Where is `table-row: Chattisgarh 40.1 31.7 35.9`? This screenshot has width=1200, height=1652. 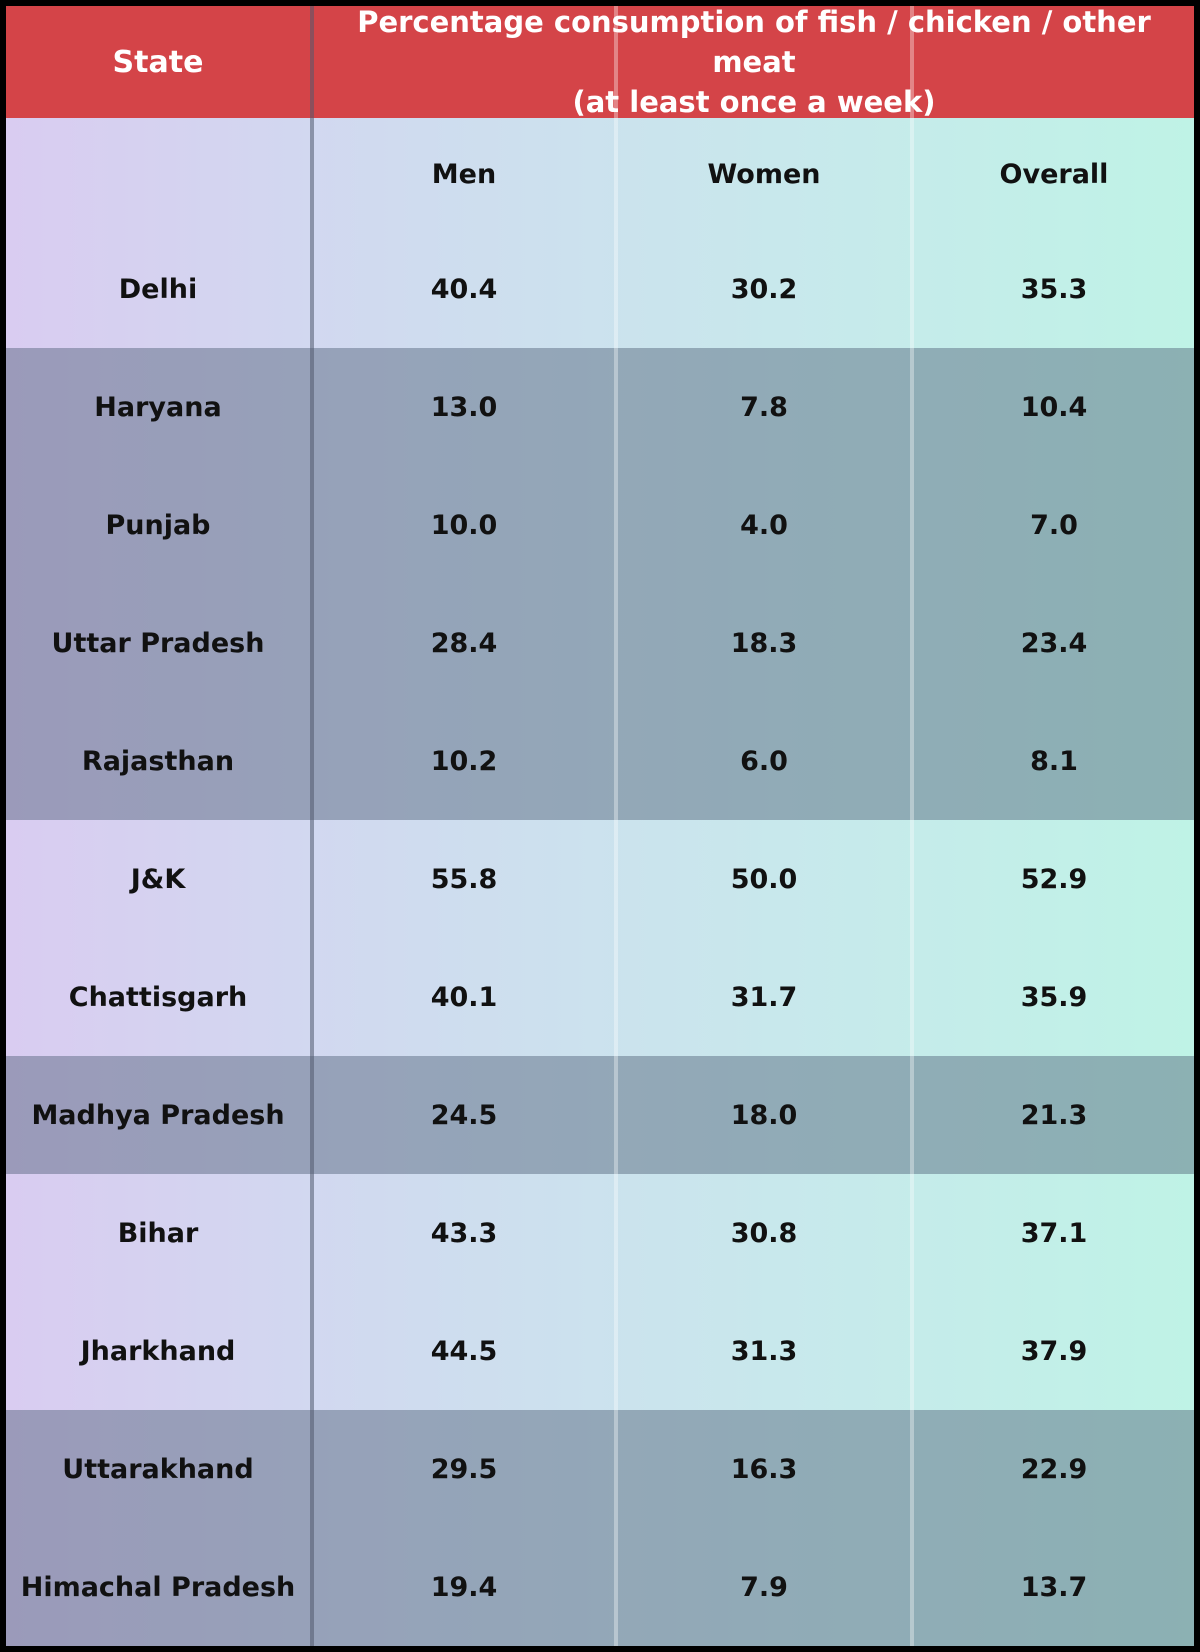 table-row: Chattisgarh 40.1 31.7 35.9 is located at coordinates (600, 997).